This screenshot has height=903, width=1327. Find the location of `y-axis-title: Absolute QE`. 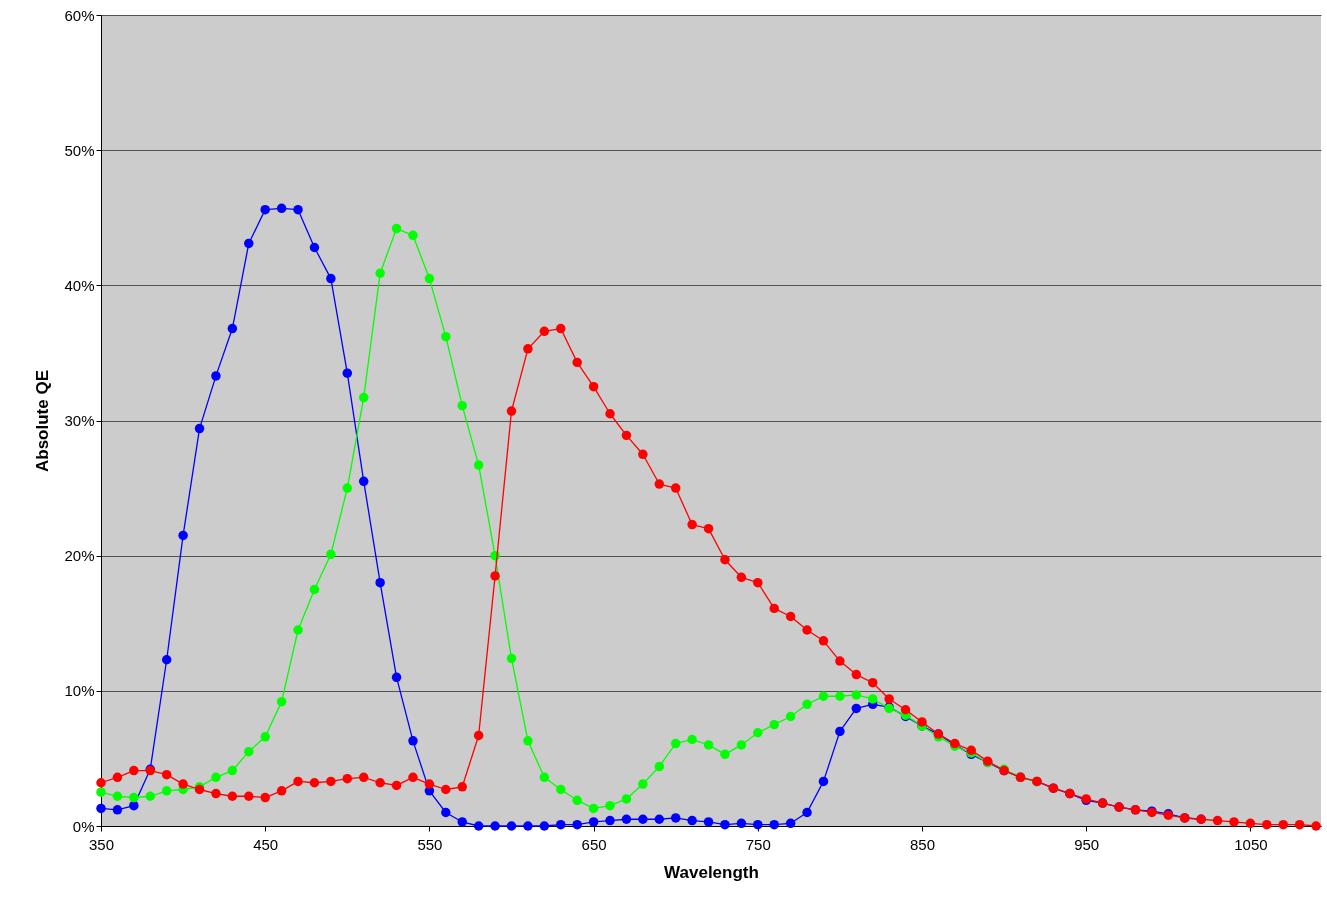

y-axis-title: Absolute QE is located at coordinates (43, 421).